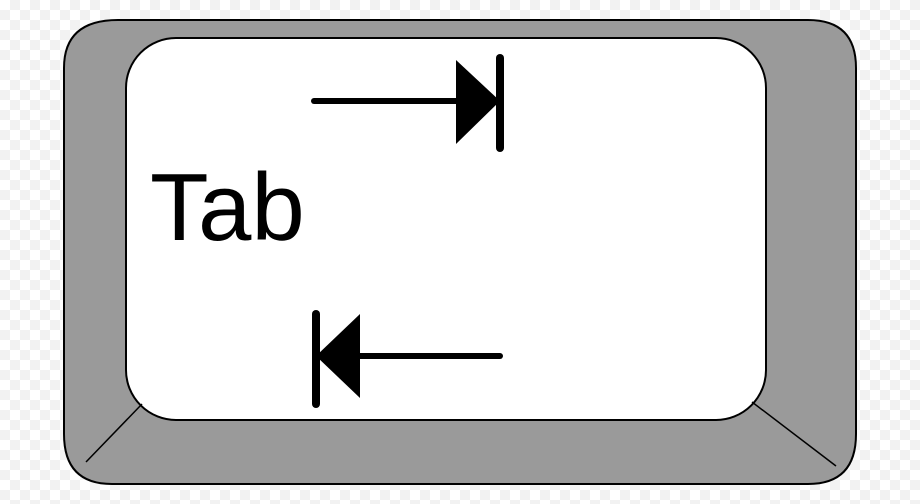 This screenshot has width=920, height=504. Describe the element at coordinates (794, 434) in the screenshot. I see `bevel-line-right` at that location.